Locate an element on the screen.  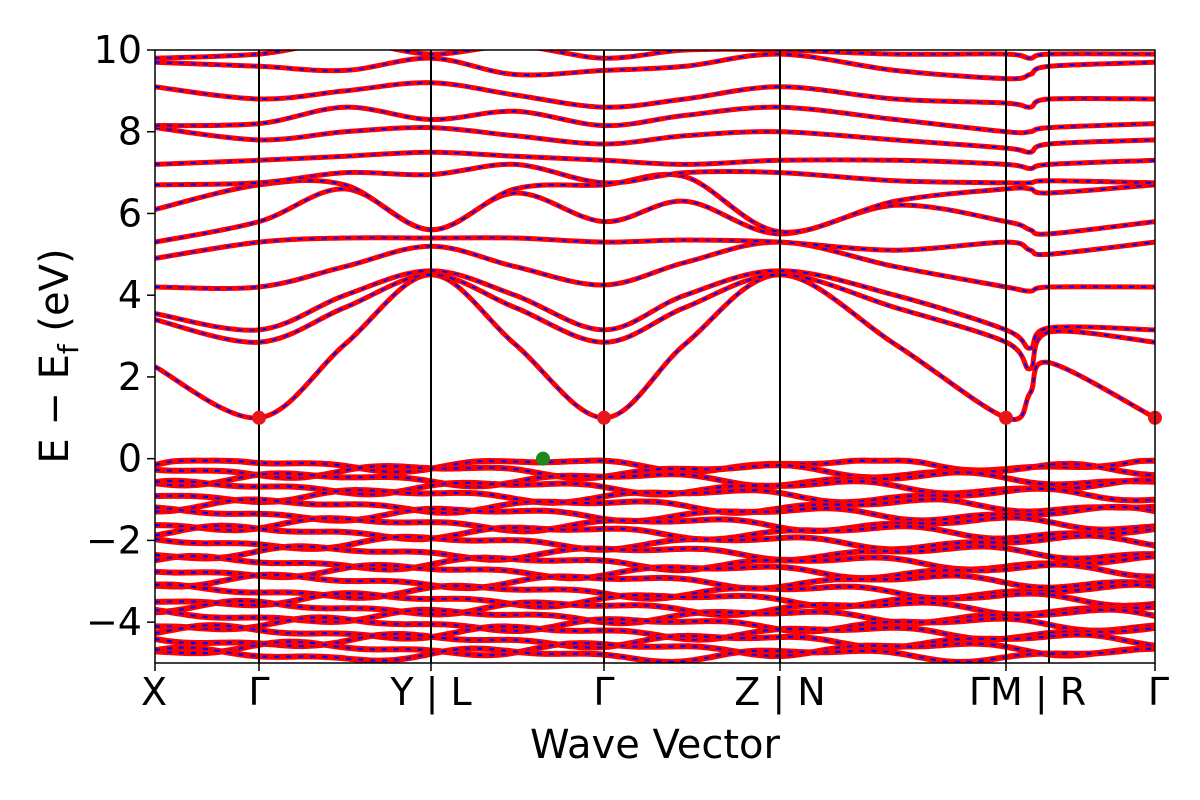
x-tick-label-6: Γ is located at coordinates (1158, 692).